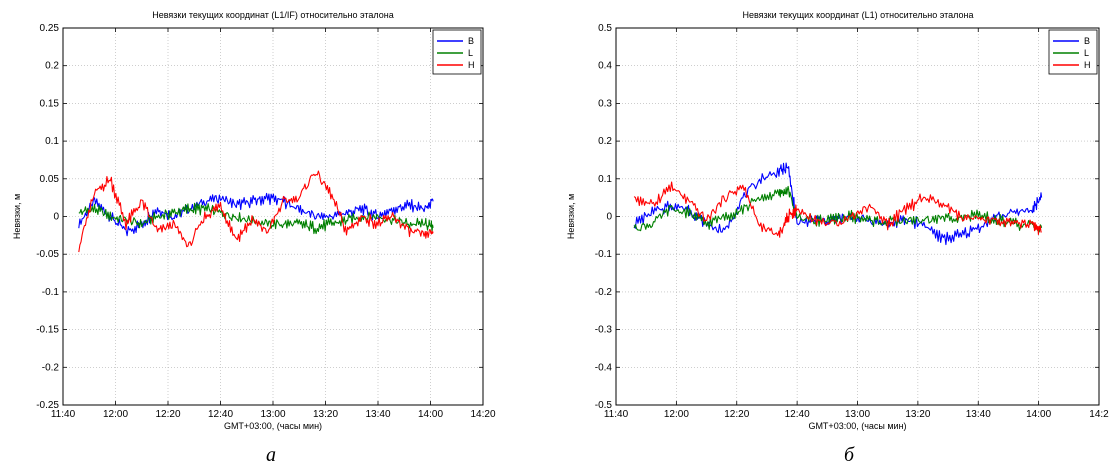 The width and height of the screenshot is (1112, 468). Describe the element at coordinates (604, 330) in the screenshot. I see `y-tick-label: -0.3` at that location.